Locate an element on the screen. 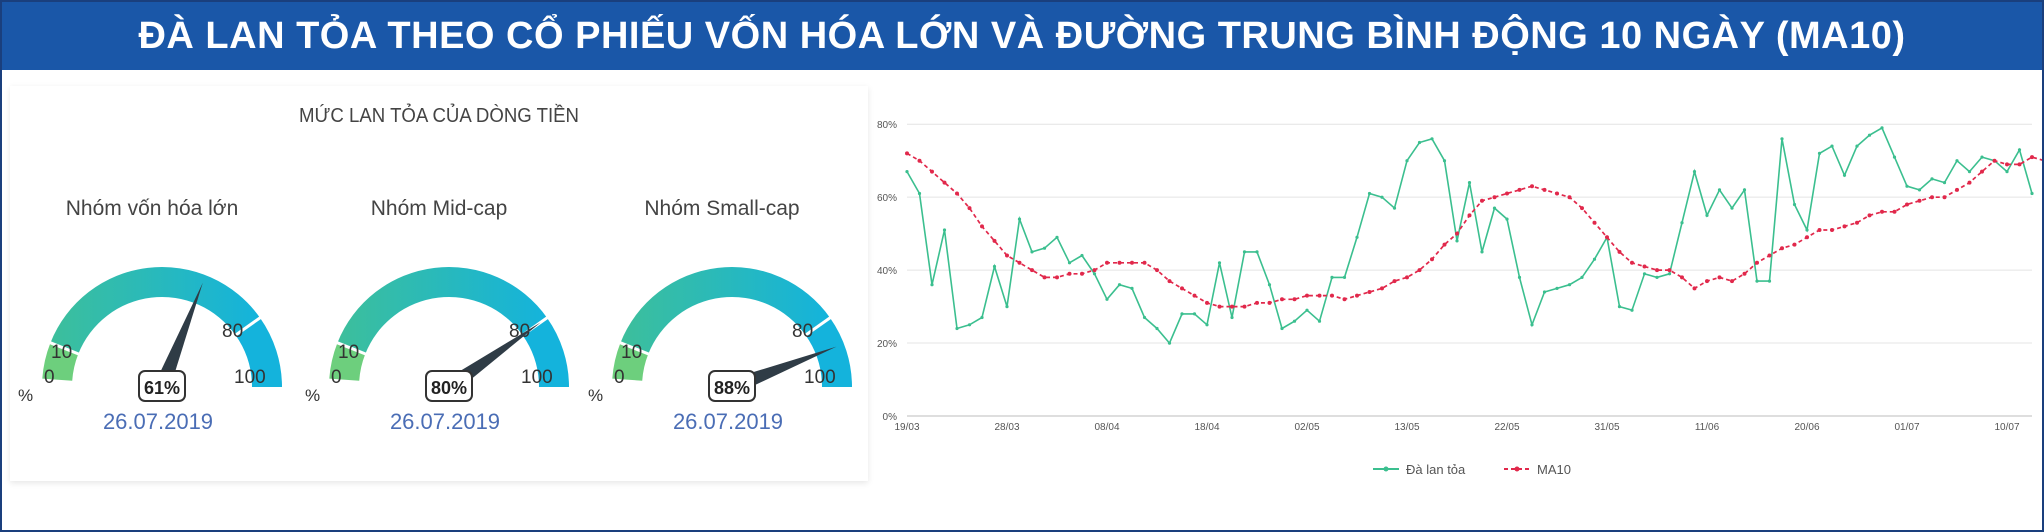 The height and width of the screenshot is (532, 2044). chart-y-tick-label: 0% is located at coordinates (890, 417).